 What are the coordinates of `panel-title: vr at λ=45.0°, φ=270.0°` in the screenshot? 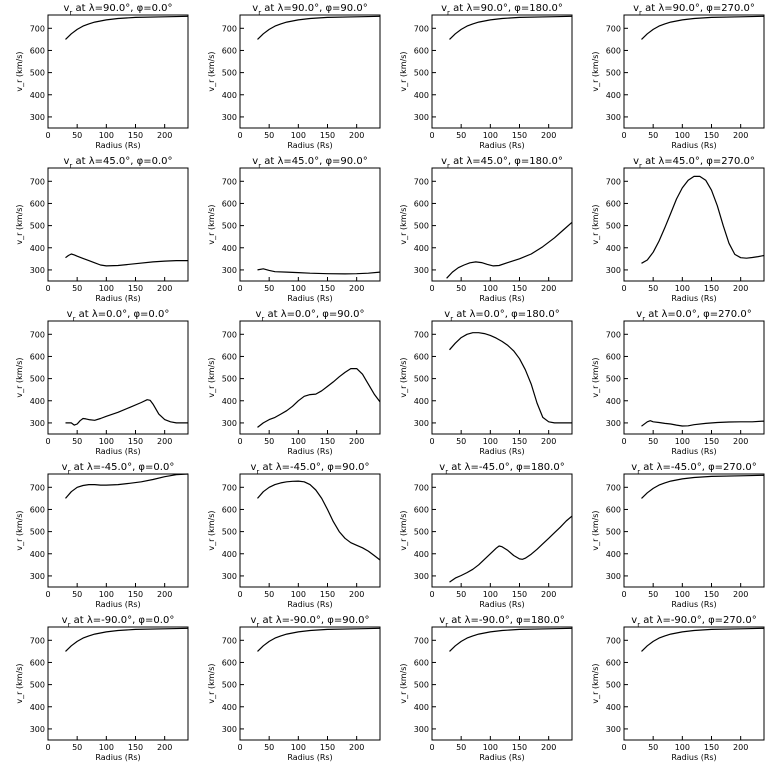 It's located at (694, 163).